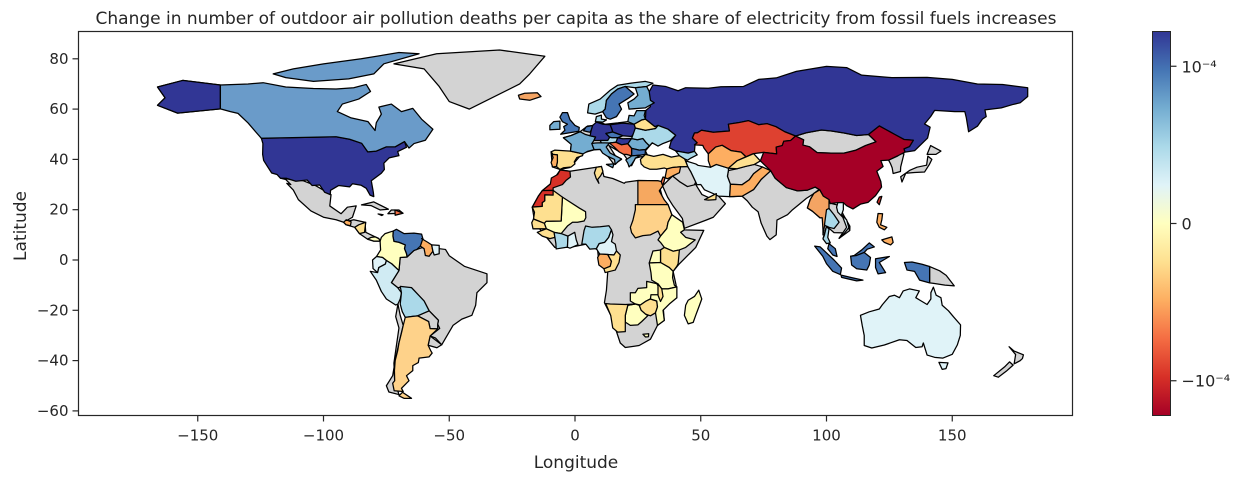  Describe the element at coordinates (620, 317) in the screenshot. I see `region-namibia` at that location.